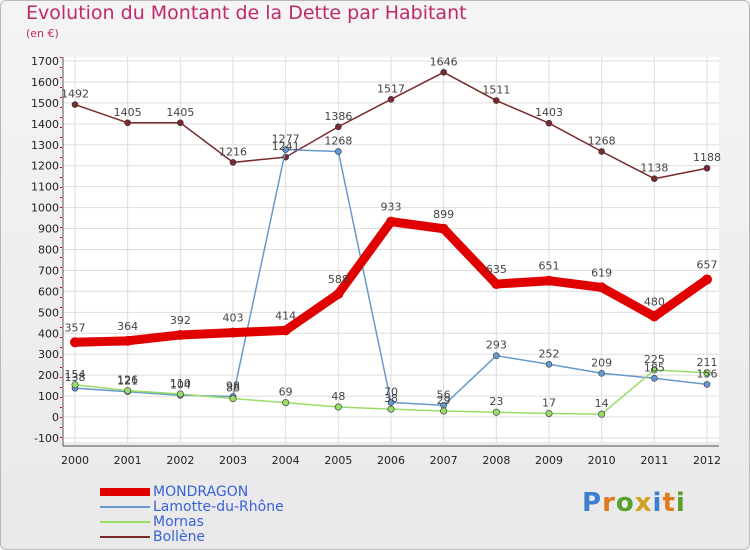 This screenshot has width=750, height=550. I want to click on data-label: 211, so click(707, 362).